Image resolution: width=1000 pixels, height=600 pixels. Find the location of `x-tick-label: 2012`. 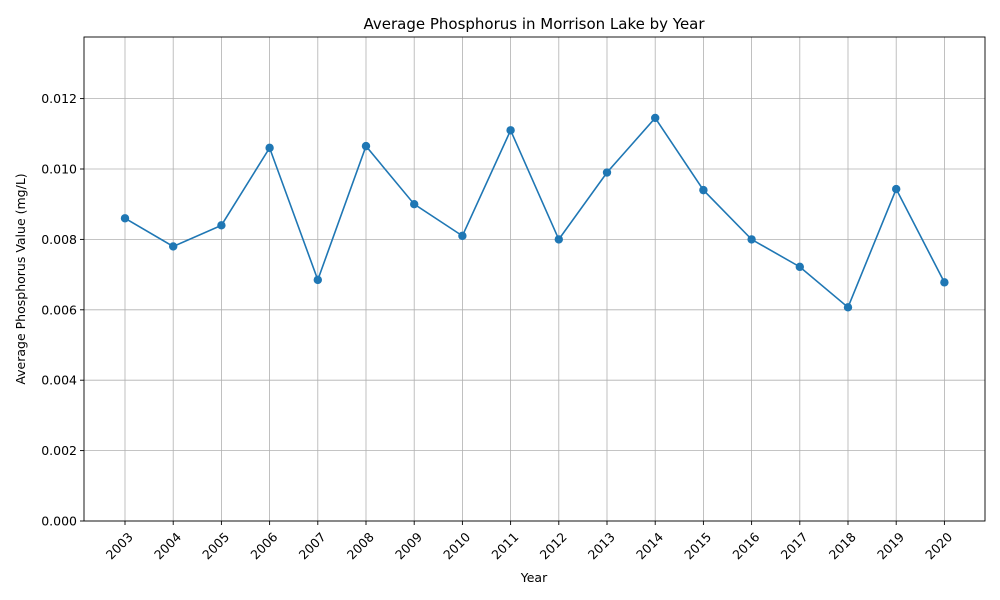

x-tick-label: 2012 is located at coordinates (553, 545).